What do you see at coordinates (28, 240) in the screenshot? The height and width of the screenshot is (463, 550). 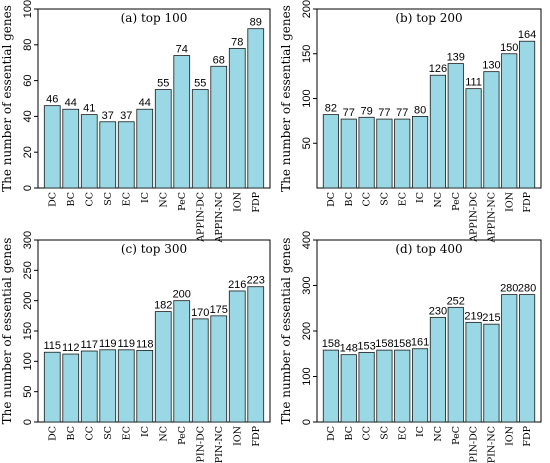 I see `y-tick-label-c-6: 300` at bounding box center [28, 240].